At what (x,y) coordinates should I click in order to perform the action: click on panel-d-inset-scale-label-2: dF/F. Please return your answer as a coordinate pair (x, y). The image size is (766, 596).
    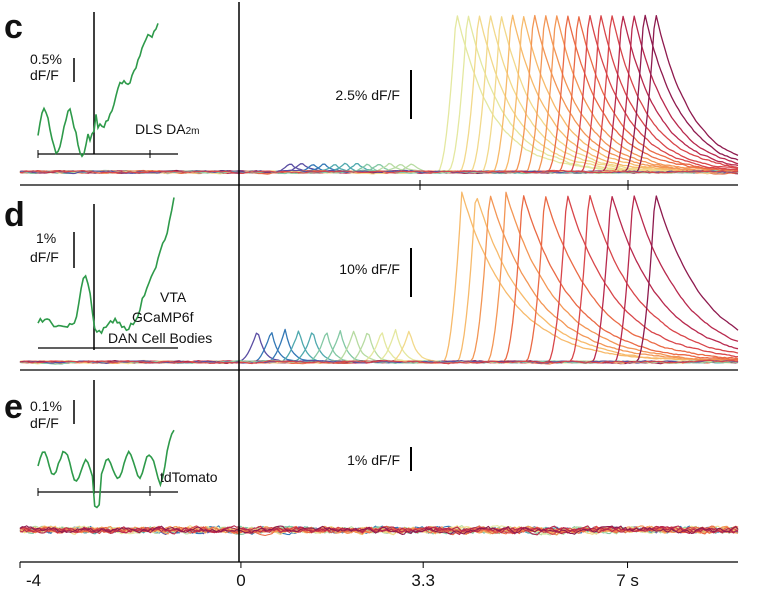
    Looking at the image, I should click on (44, 257).